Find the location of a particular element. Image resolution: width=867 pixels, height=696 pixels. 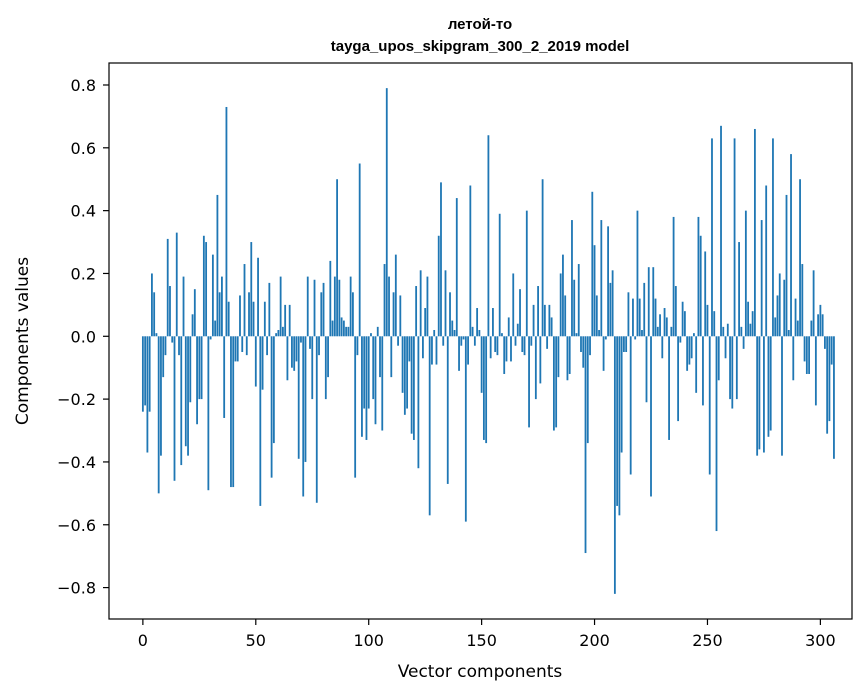

x-tick-label: 50 is located at coordinates (256, 640).